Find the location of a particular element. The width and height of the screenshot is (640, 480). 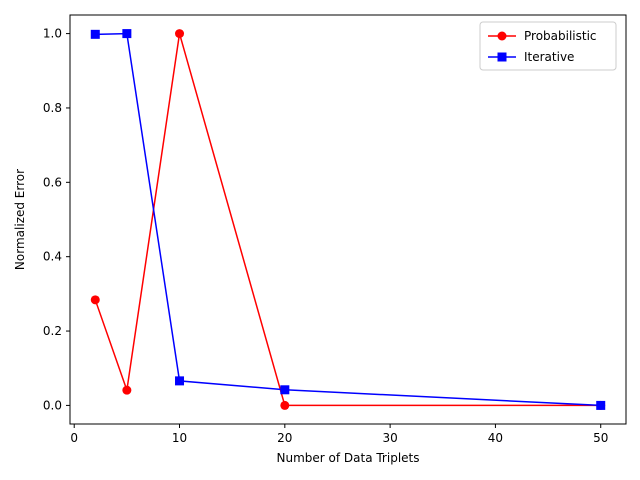

legend-entry: Probabilistic is located at coordinates (542, 36).